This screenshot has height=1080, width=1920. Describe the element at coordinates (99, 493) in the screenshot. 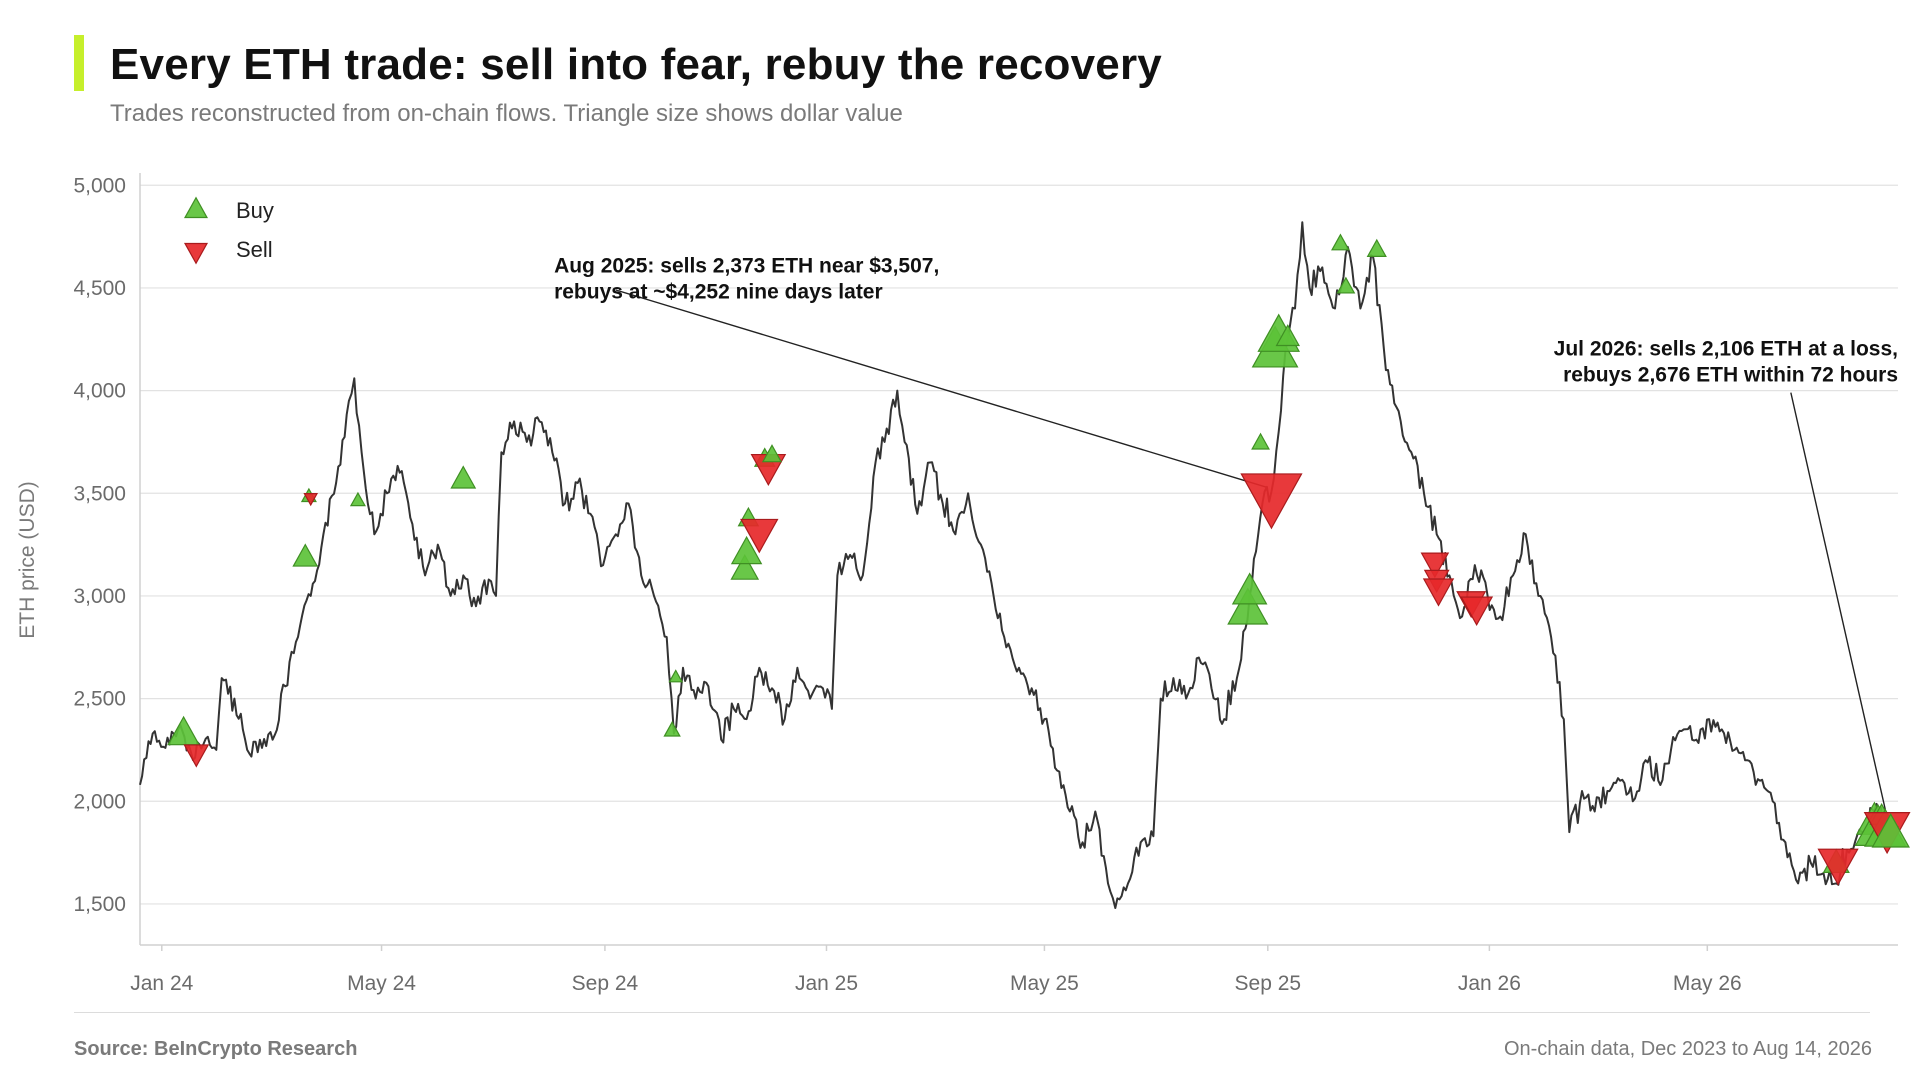

I see `y-tick-label: 3,500` at that location.